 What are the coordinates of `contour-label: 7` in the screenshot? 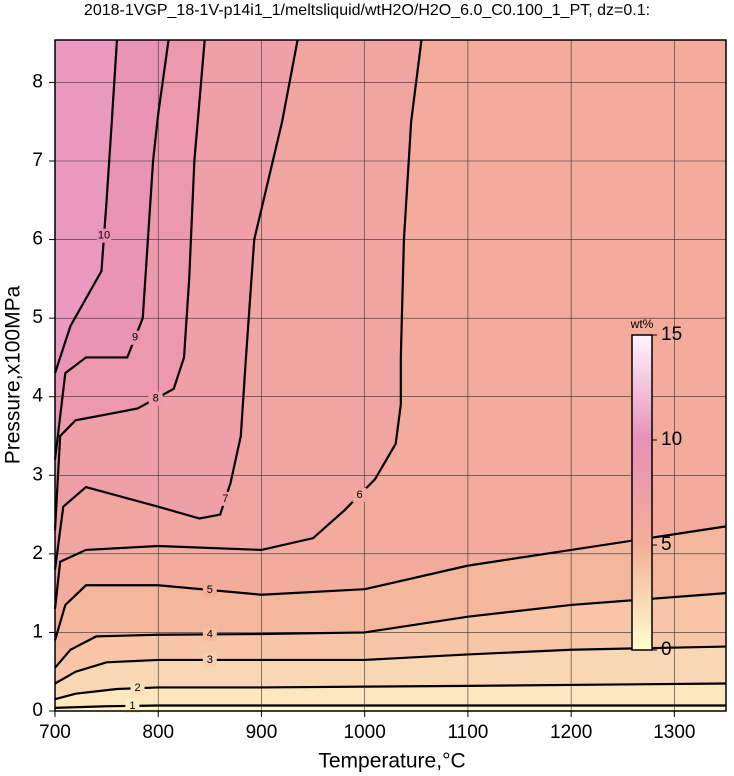 It's located at (225, 499).